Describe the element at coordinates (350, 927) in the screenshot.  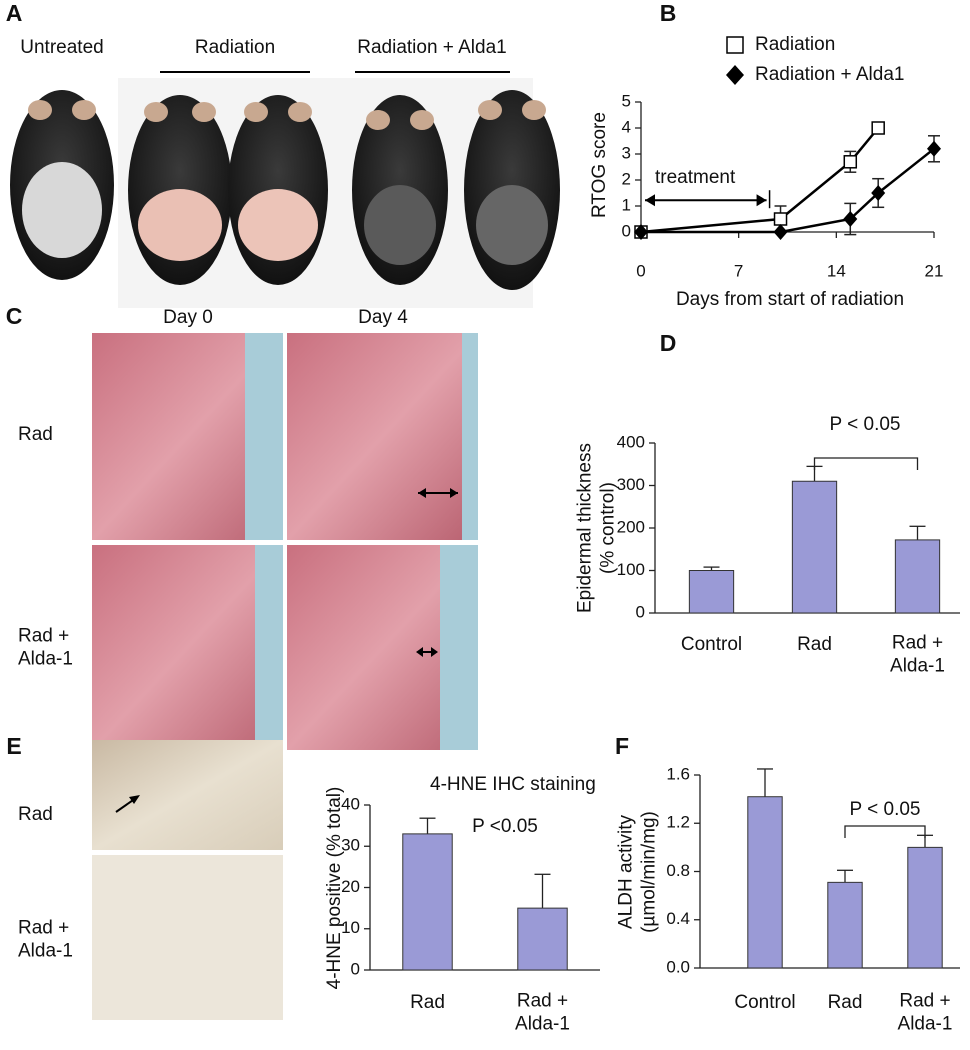
I see `y-tick-label: 10` at that location.